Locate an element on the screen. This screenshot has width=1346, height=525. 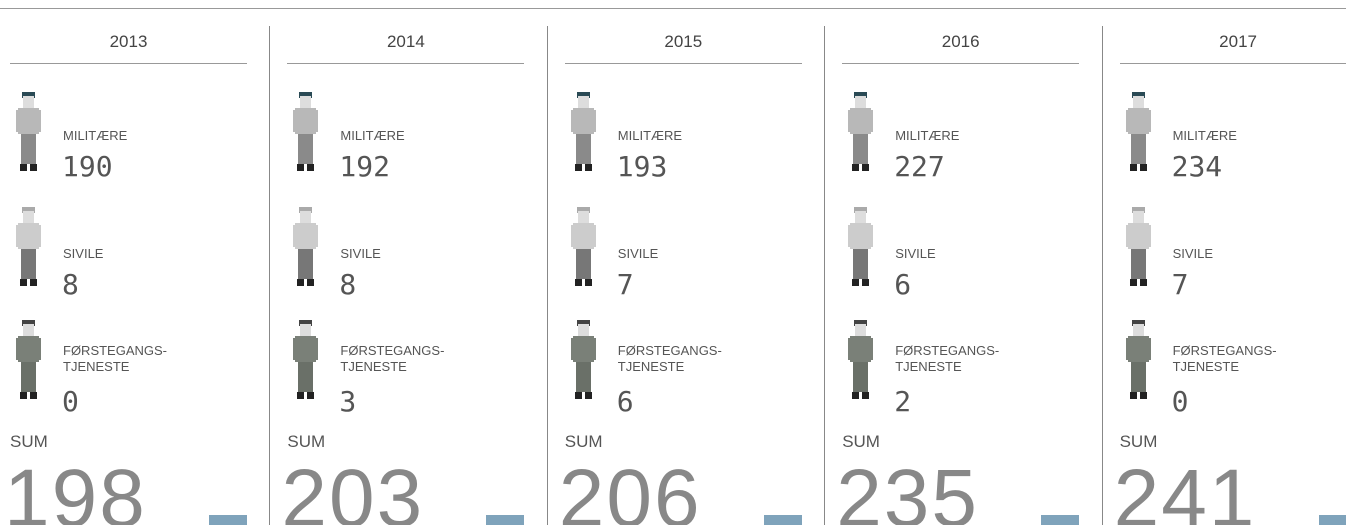
year-heading: 2016 is located at coordinates (960, 41).